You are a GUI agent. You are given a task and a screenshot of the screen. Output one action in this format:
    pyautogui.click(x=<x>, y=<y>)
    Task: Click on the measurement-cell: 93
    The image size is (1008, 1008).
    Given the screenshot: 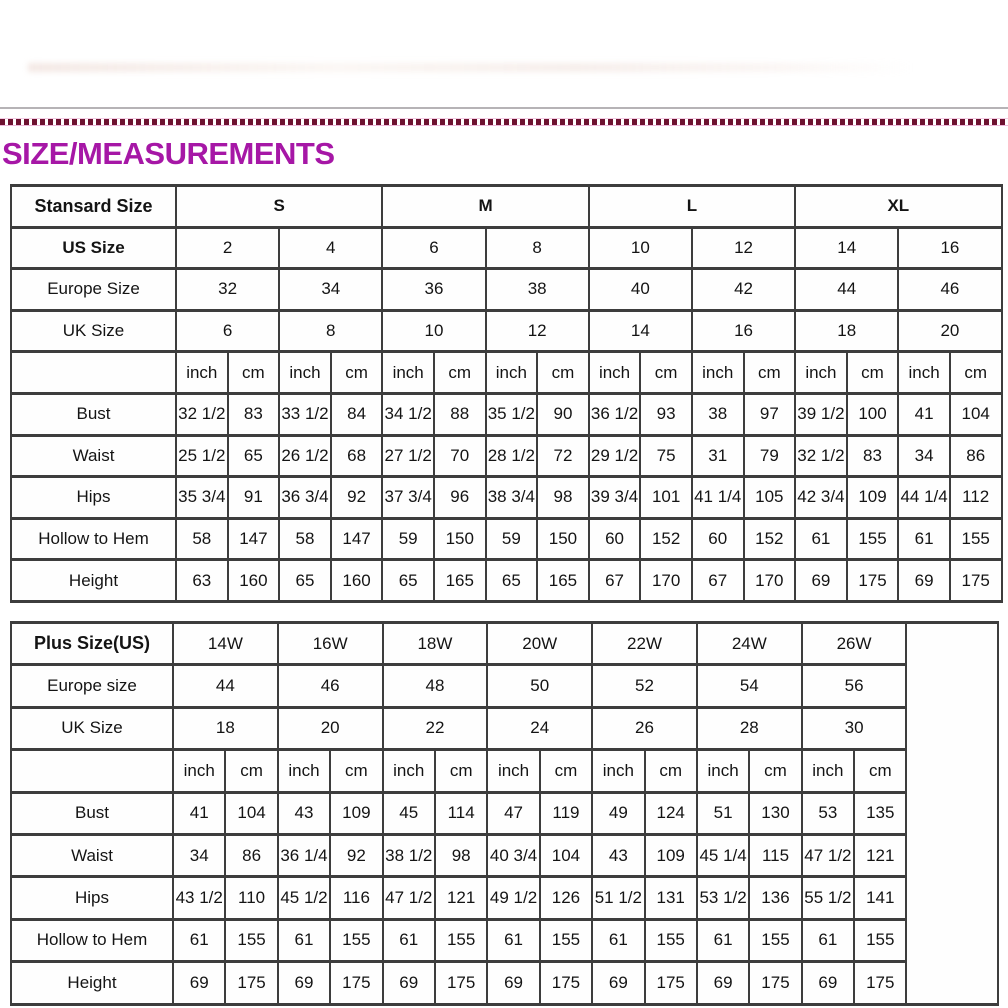 What is the action you would take?
    pyautogui.click(x=666, y=414)
    